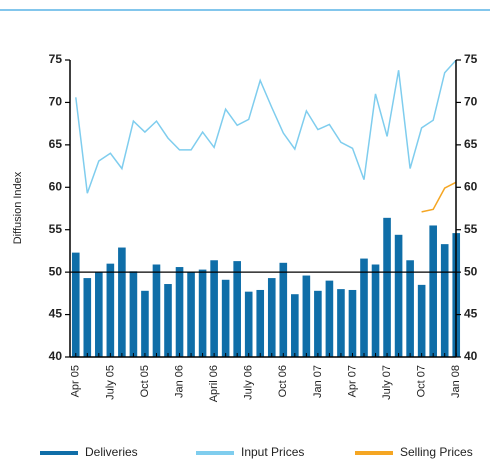 This screenshot has width=490, height=460. Describe the element at coordinates (145, 381) in the screenshot. I see `x-tick-label: Oct 05` at that location.